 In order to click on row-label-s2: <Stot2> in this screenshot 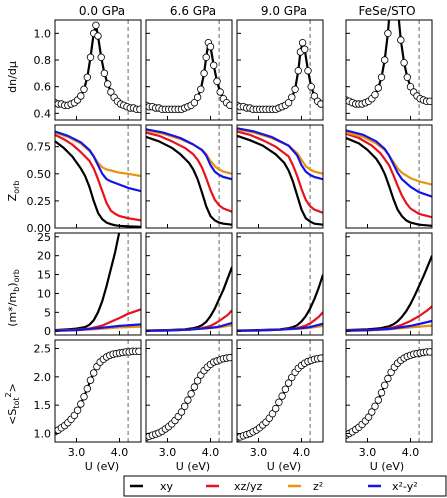, I will do `click(12, 404)`.